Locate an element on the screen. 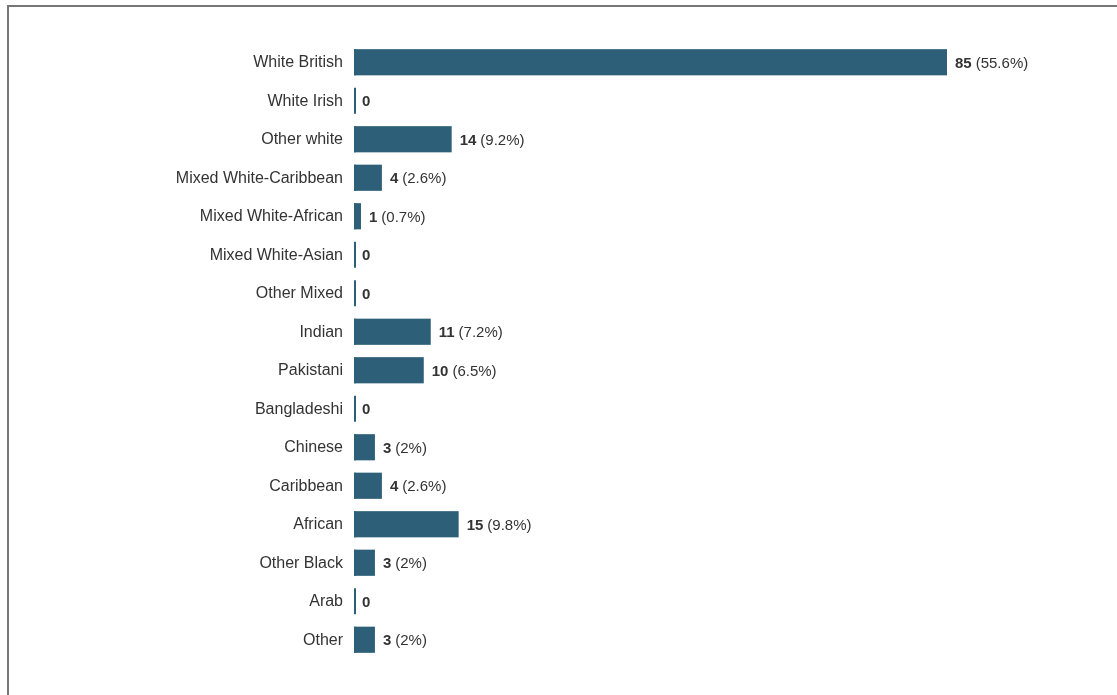 This screenshot has width=1117, height=695. data-label: 10 (6.5%) is located at coordinates (464, 370).